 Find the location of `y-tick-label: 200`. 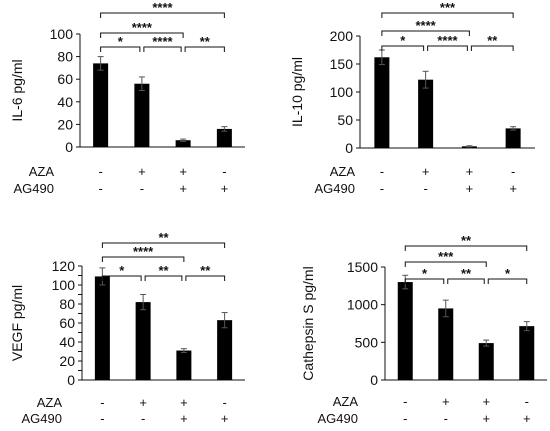

y-tick-label: 200 is located at coordinates (342, 36).